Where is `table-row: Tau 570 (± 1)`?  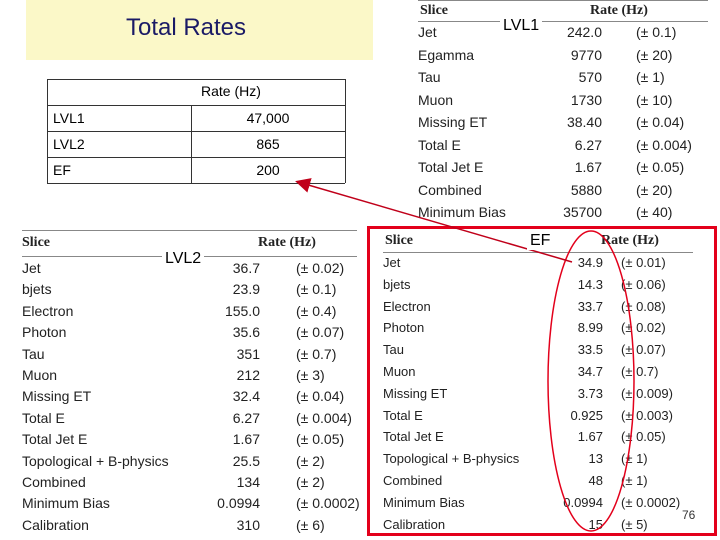 table-row: Tau 570 (± 1) is located at coordinates (568, 79).